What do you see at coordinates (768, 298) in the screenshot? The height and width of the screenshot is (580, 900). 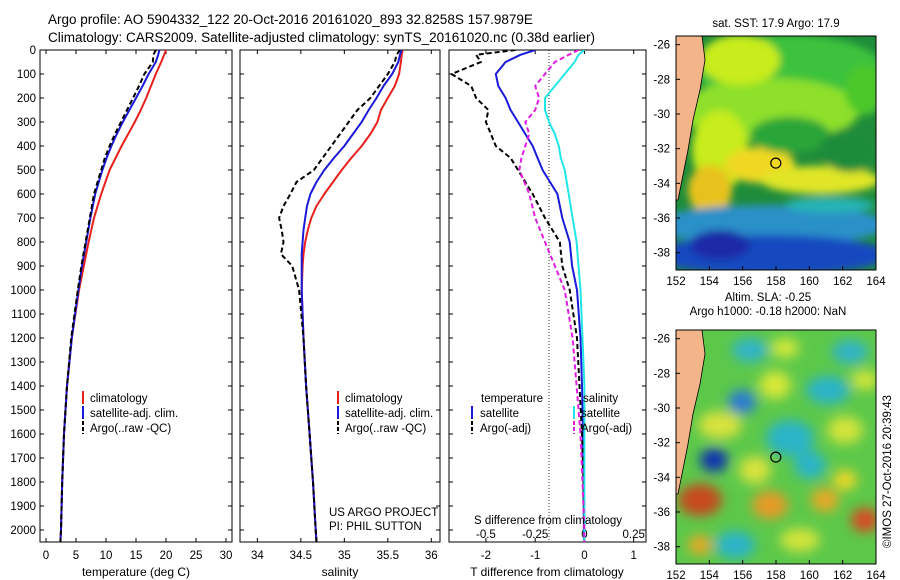 I see `sla-map-title: Altim. SLA: -0.25` at bounding box center [768, 298].